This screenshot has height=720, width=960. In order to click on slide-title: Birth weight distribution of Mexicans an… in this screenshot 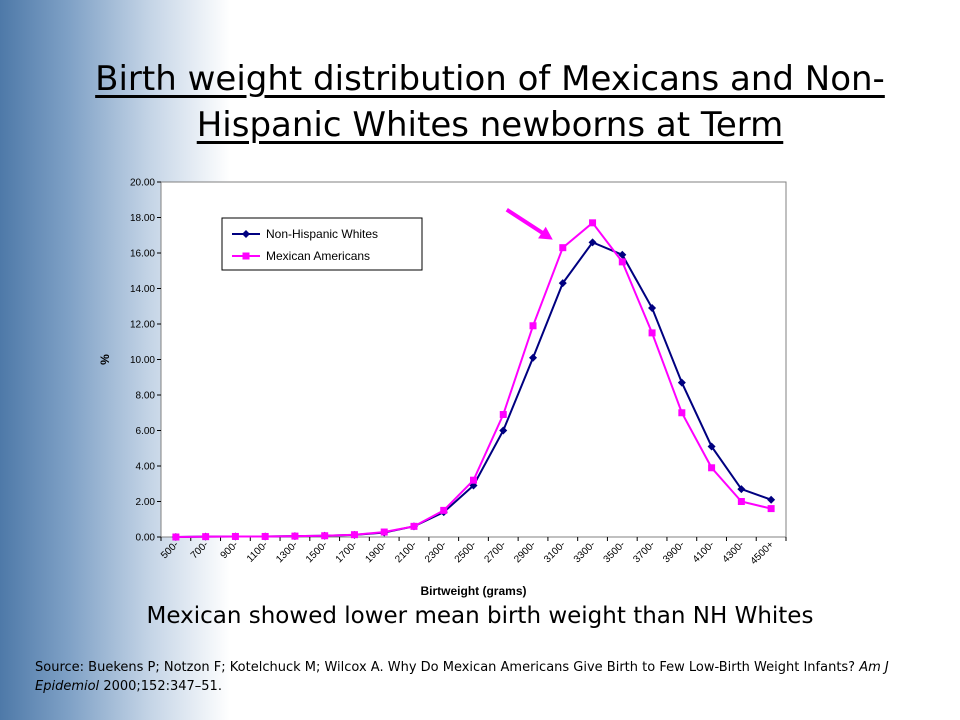, I will do `click(490, 102)`.